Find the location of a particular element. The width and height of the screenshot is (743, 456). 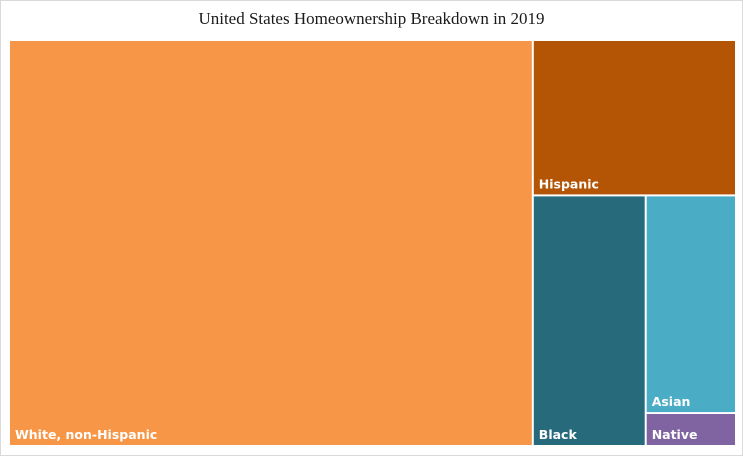

tile-hispanic is located at coordinates (634, 118).